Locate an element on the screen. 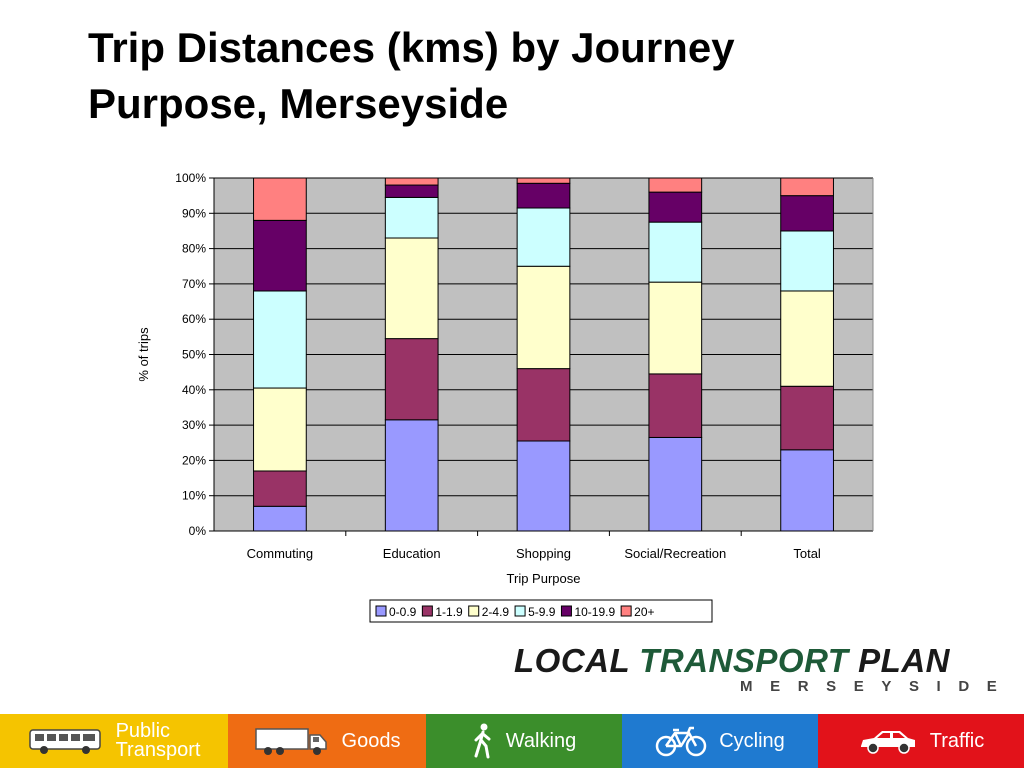 The height and width of the screenshot is (768, 1024). legend-label: 10-19.9 is located at coordinates (594, 612).